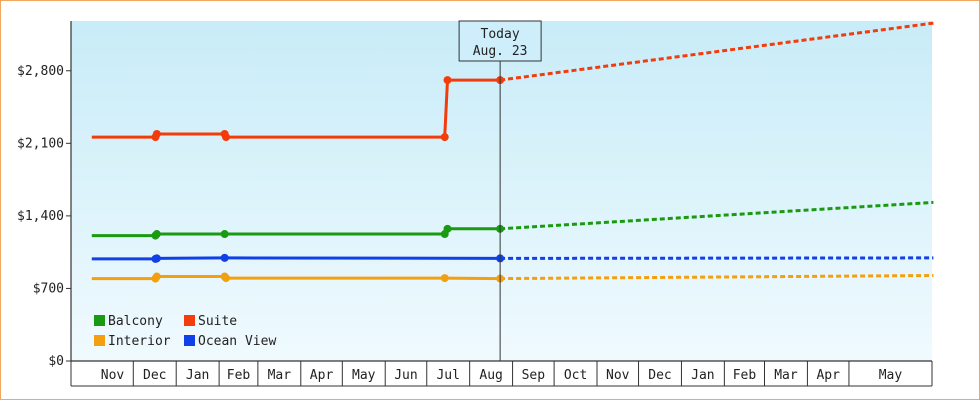 This screenshot has height=401, width=980. I want to click on legend-label: Ocean View, so click(237, 341).